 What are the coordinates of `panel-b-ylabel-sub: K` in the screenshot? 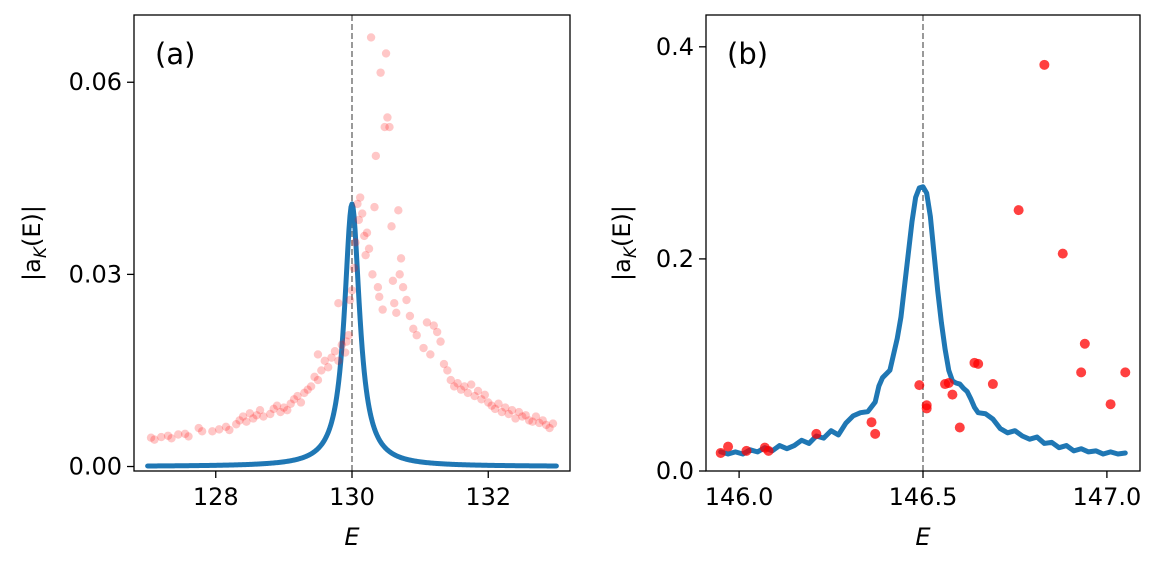 It's located at (631, 251).